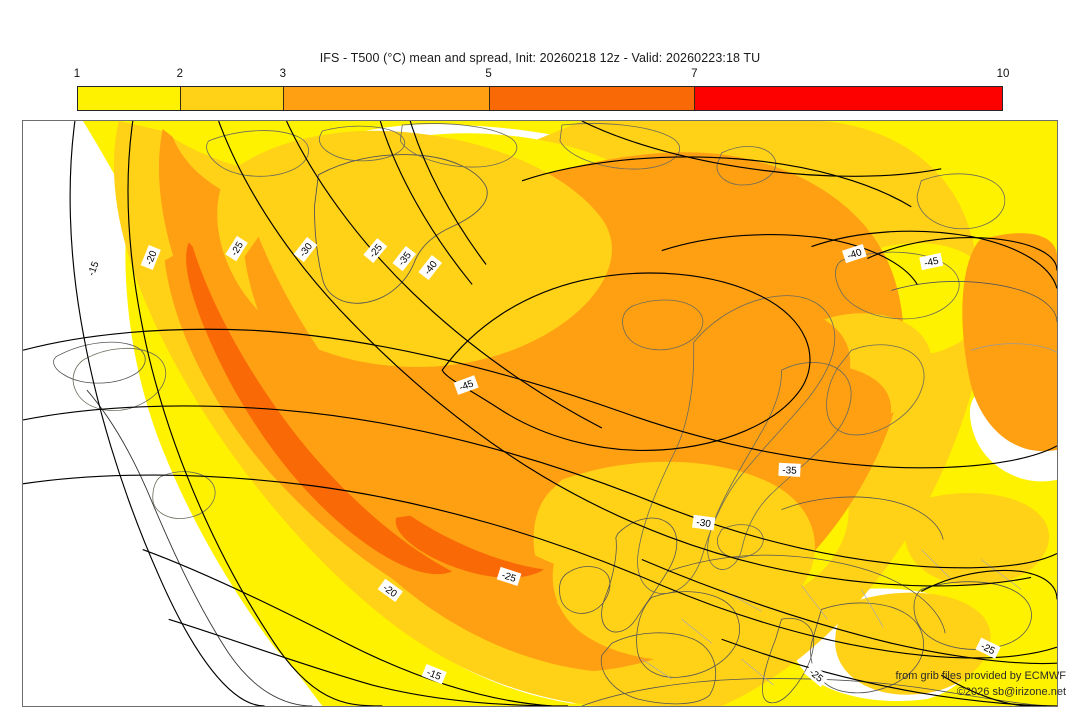 The image size is (1080, 718). Describe the element at coordinates (663, 325) in the screenshot. I see `coastline-iceland` at that location.